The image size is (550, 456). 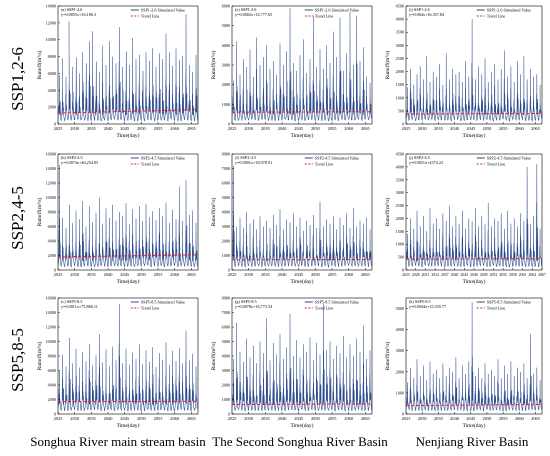 What do you see at coordinates (226, 183) in the screenshot?
I see `y-tick-label: 6000` at bounding box center [226, 183].